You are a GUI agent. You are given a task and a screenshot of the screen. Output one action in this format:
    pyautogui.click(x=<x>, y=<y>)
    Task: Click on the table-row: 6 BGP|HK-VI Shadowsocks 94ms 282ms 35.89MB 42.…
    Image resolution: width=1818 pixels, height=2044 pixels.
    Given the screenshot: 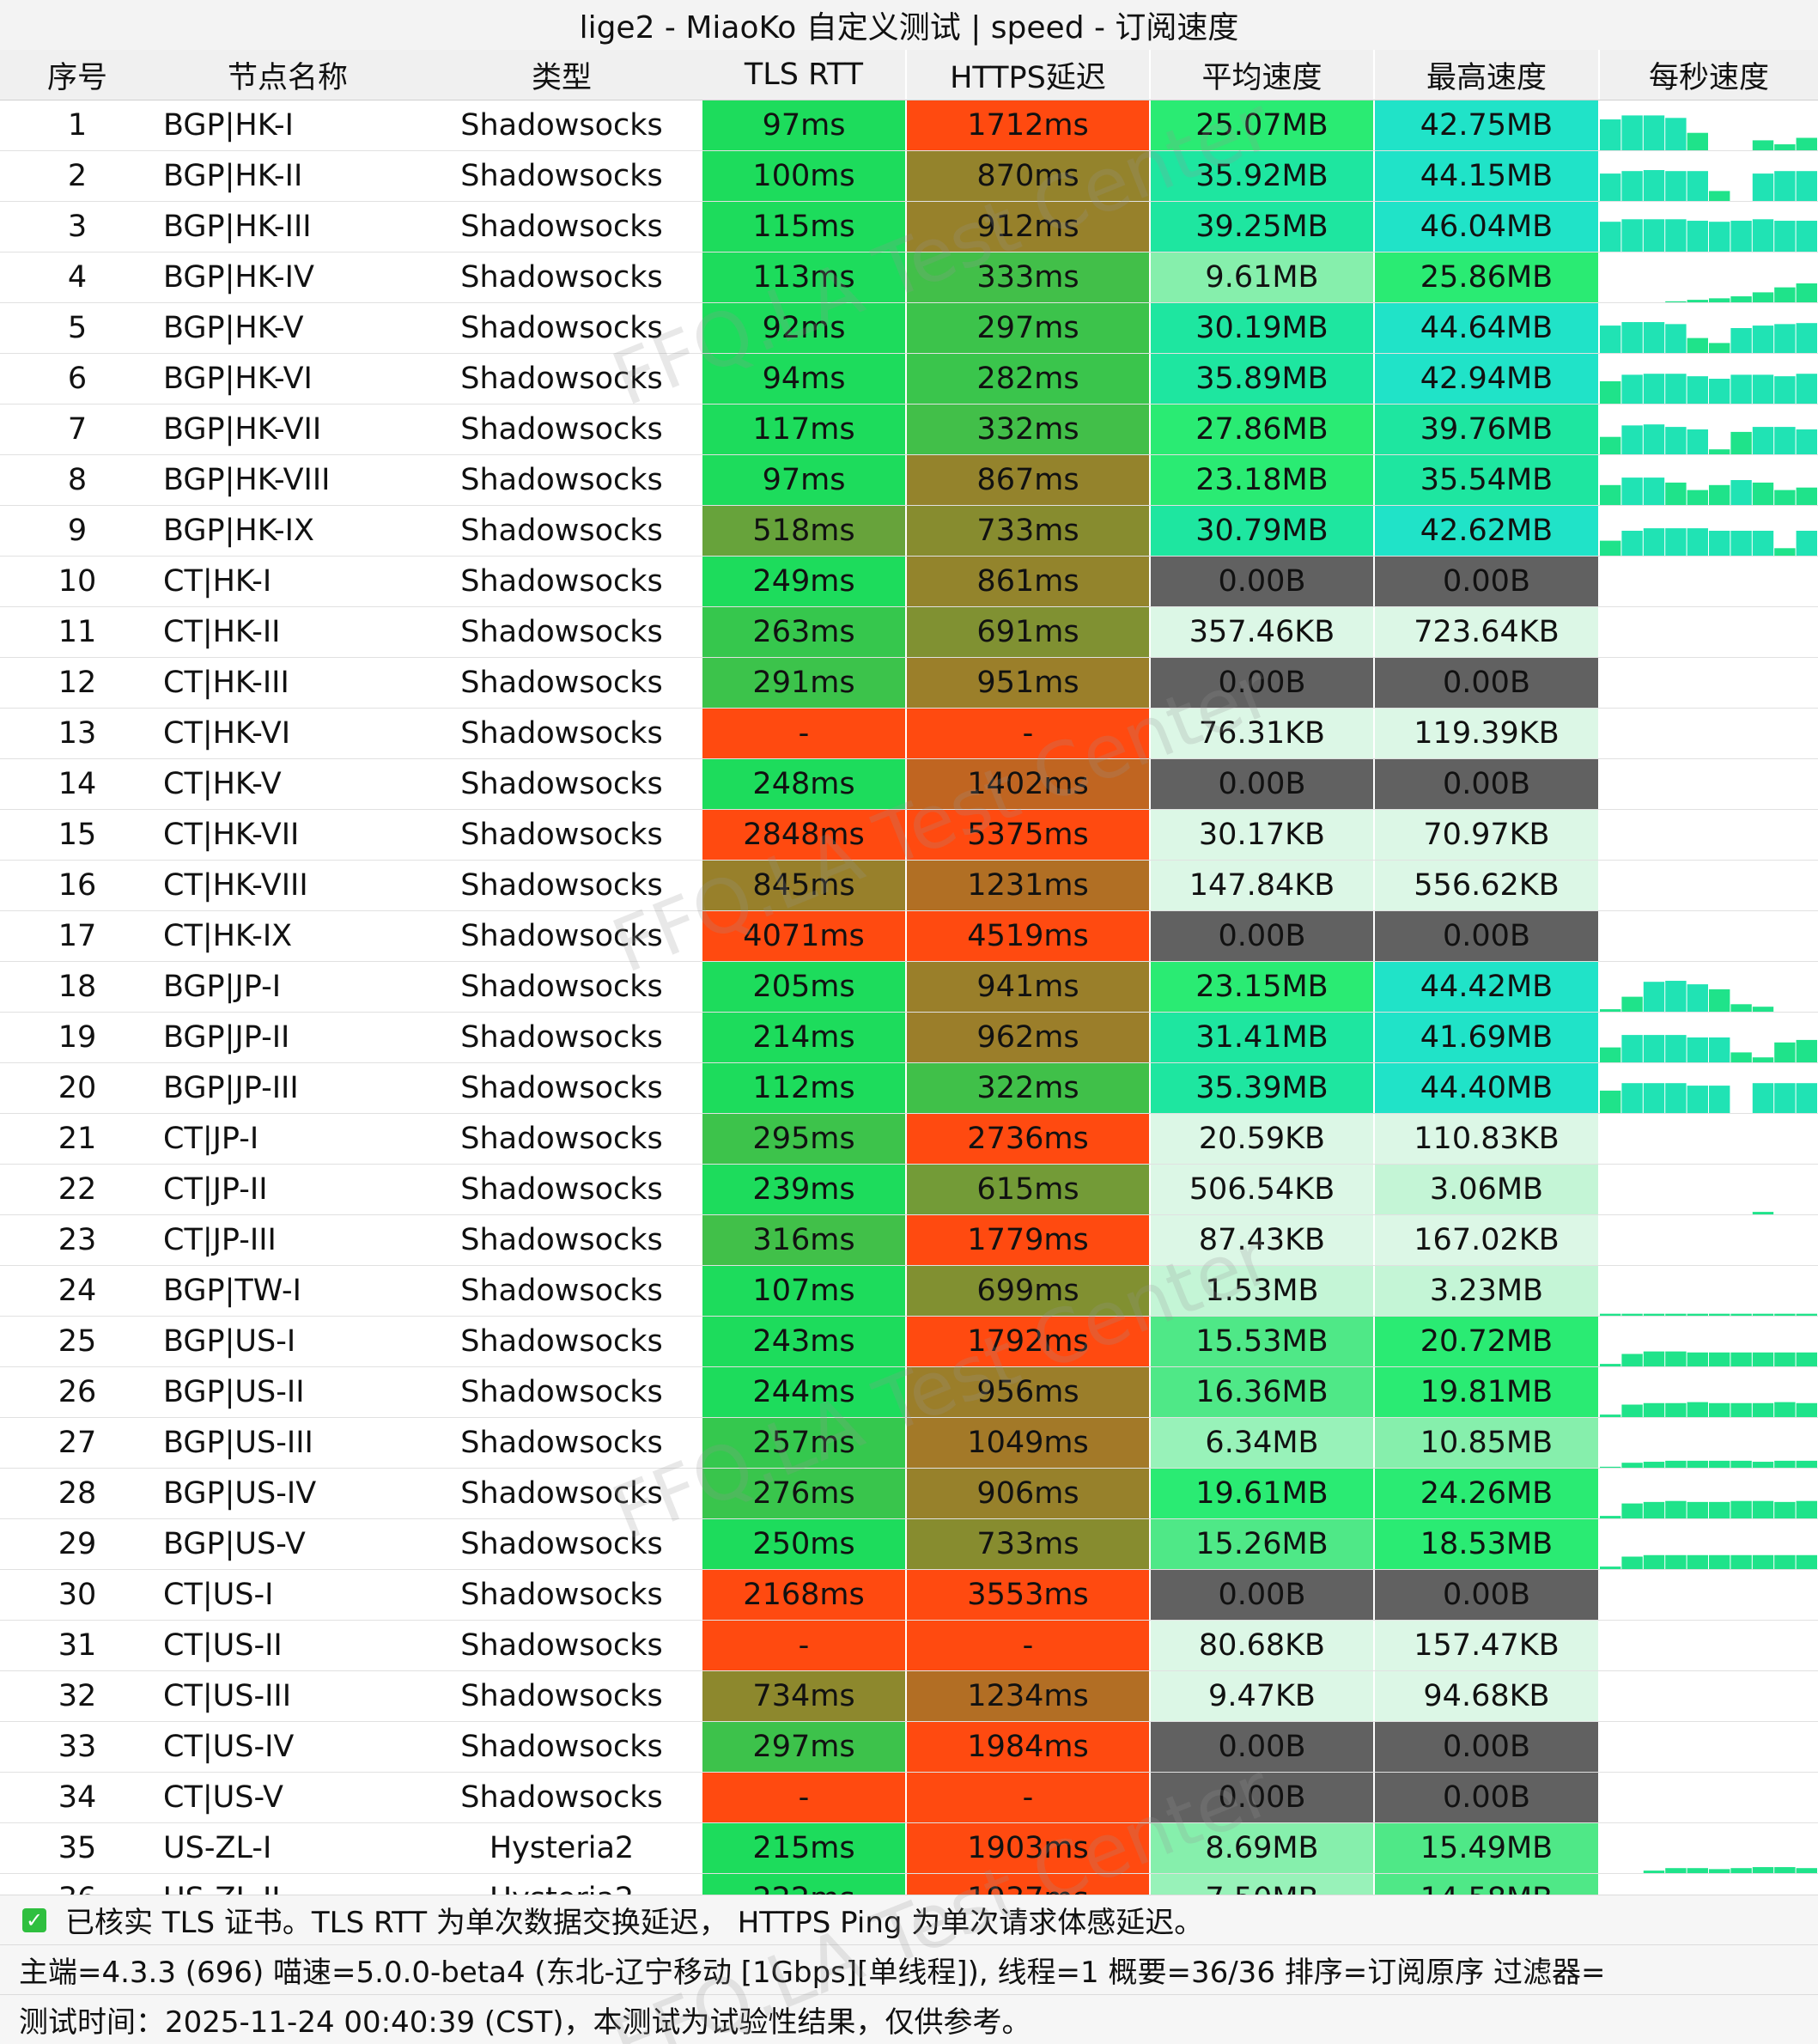 What is the action you would take?
    pyautogui.click(x=909, y=379)
    